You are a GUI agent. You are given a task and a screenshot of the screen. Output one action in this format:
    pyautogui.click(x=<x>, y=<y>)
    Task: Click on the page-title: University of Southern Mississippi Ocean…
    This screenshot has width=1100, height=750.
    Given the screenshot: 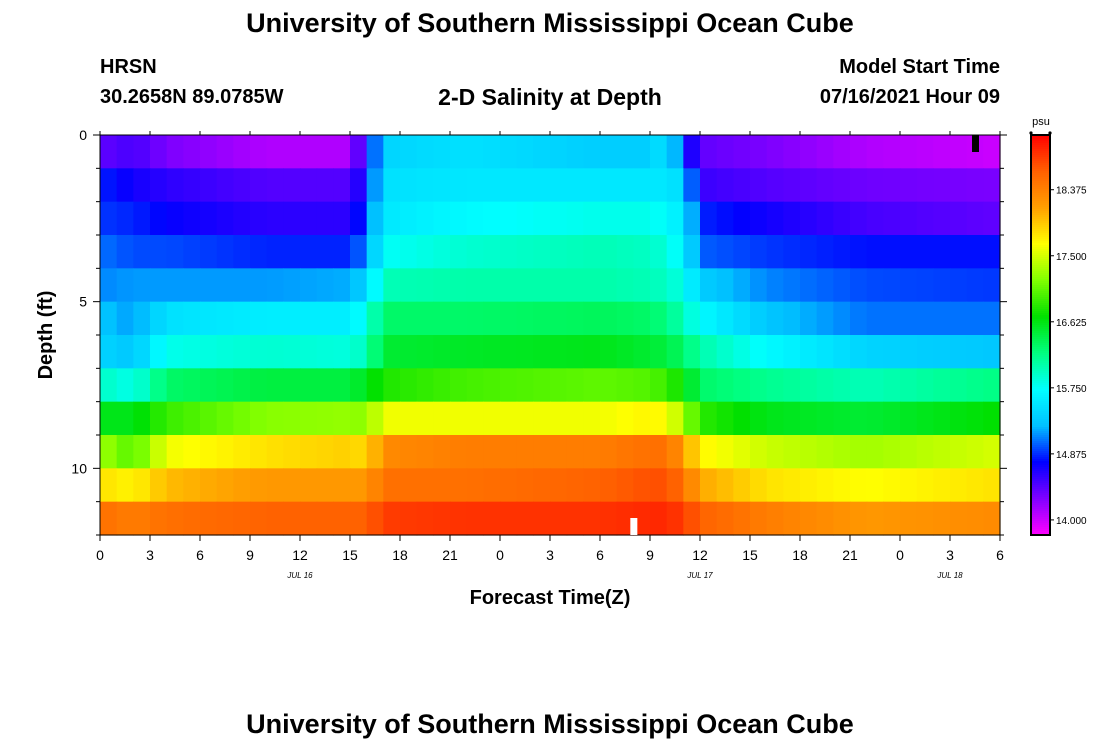 What is the action you would take?
    pyautogui.click(x=550, y=23)
    